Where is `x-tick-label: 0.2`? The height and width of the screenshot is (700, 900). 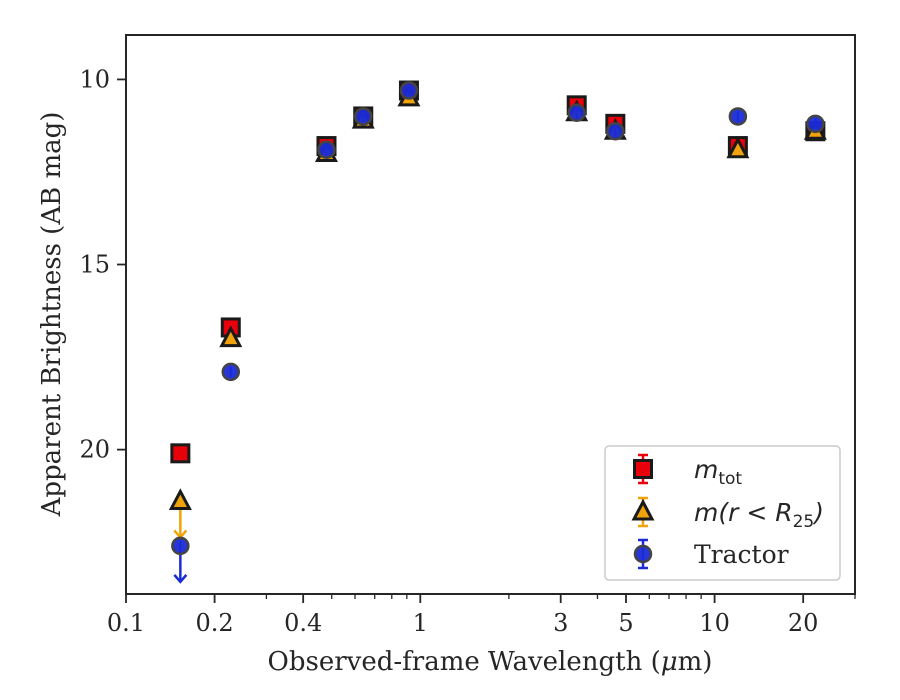
x-tick-label: 0.2 is located at coordinates (215, 623).